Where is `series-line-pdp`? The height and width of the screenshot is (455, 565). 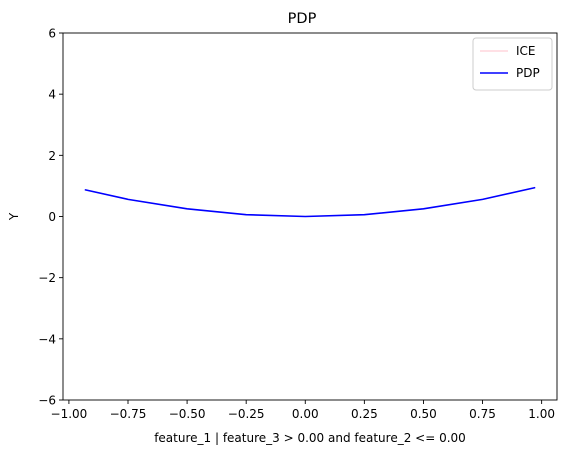 series-line-pdp is located at coordinates (310, 202).